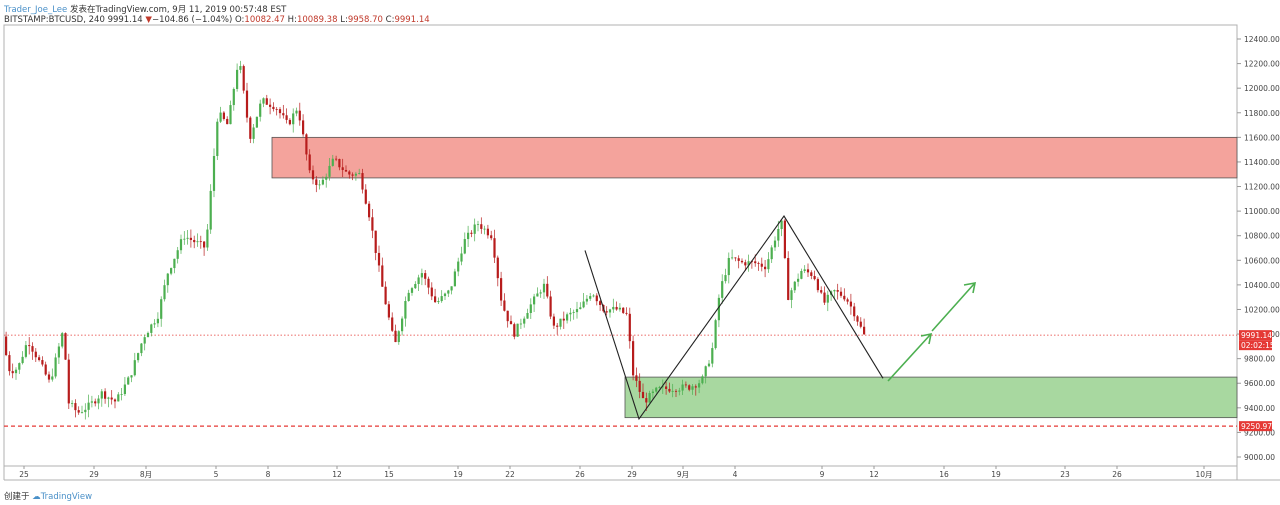 The image size is (1280, 505). I want to click on support-price-tag-label: 9250.97, so click(1256, 426).